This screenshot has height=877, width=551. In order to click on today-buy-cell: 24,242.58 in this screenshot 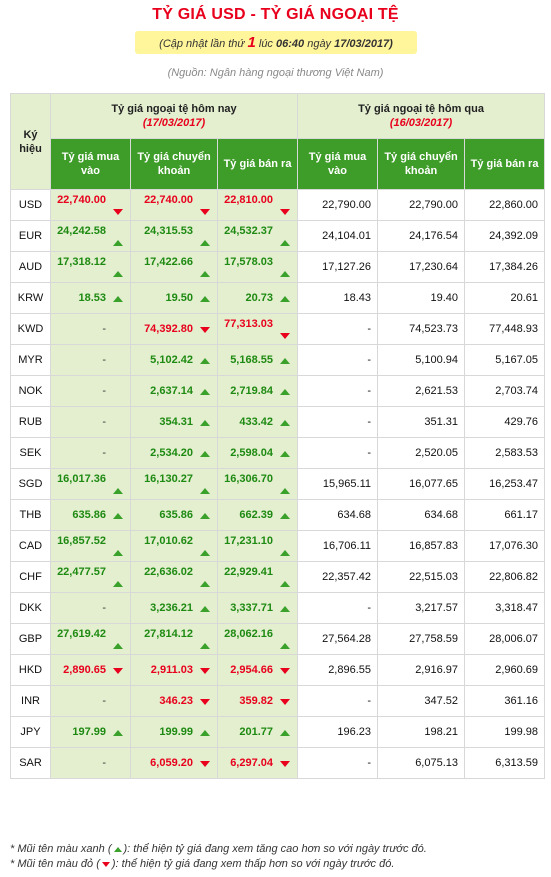, I will do `click(90, 236)`.